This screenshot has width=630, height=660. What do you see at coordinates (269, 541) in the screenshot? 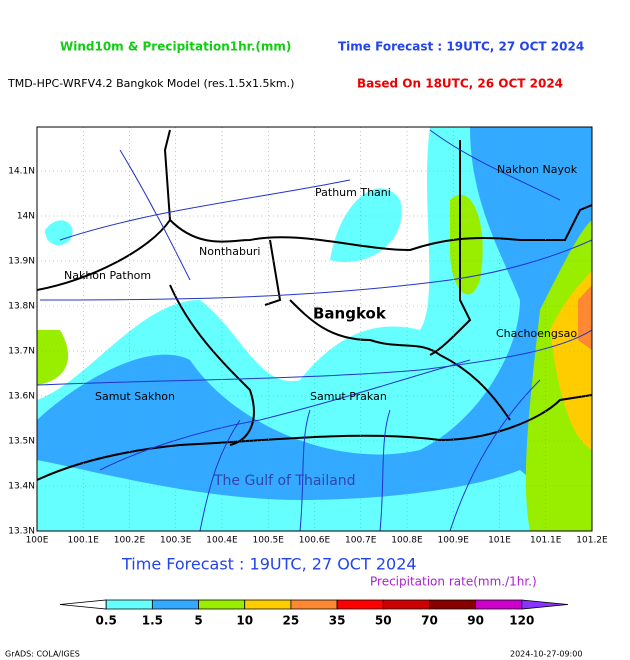
I see `x-tick-label: 100.5E` at bounding box center [269, 541].